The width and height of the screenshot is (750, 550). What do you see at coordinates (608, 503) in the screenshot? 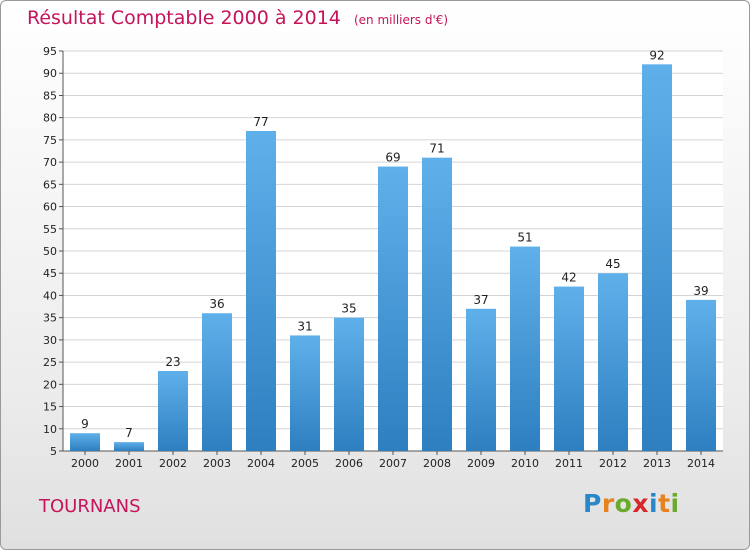
I see `logo-letter: r` at bounding box center [608, 503].